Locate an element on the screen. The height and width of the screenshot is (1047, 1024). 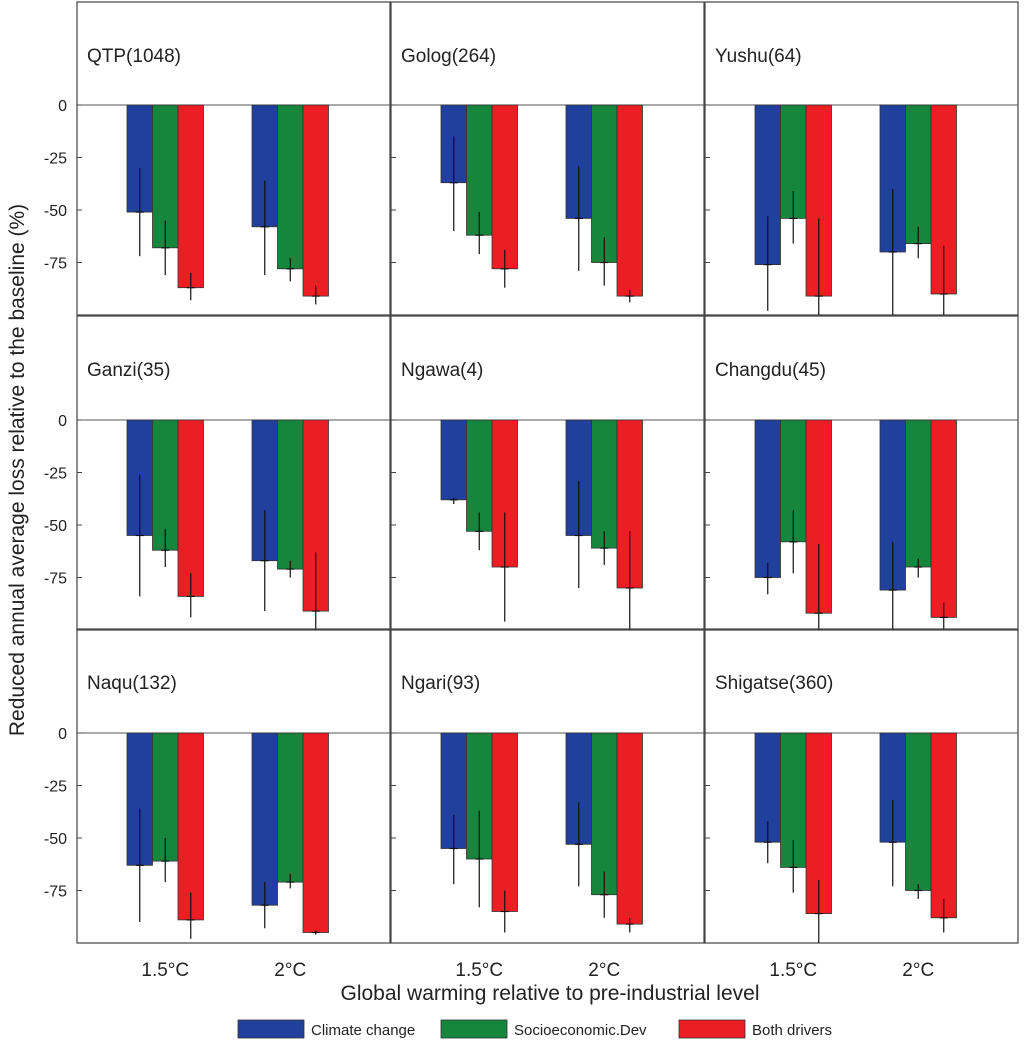
legend-swatch-socioeconomic-dev is located at coordinates (474, 1029).